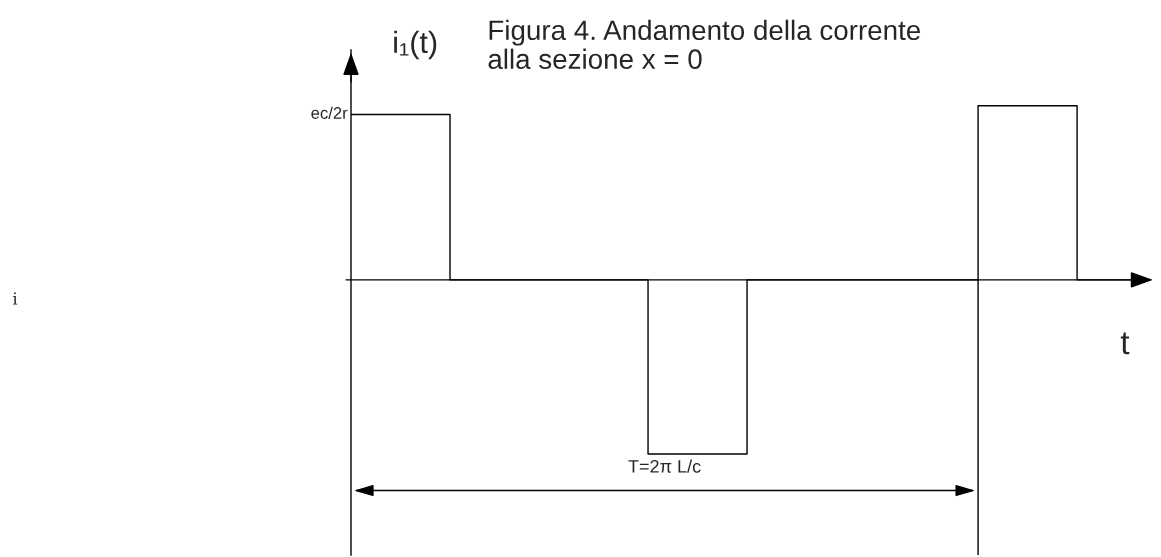 The height and width of the screenshot is (557, 1161). What do you see at coordinates (329, 112) in the screenshot?
I see `annotation: ec/2r` at bounding box center [329, 112].